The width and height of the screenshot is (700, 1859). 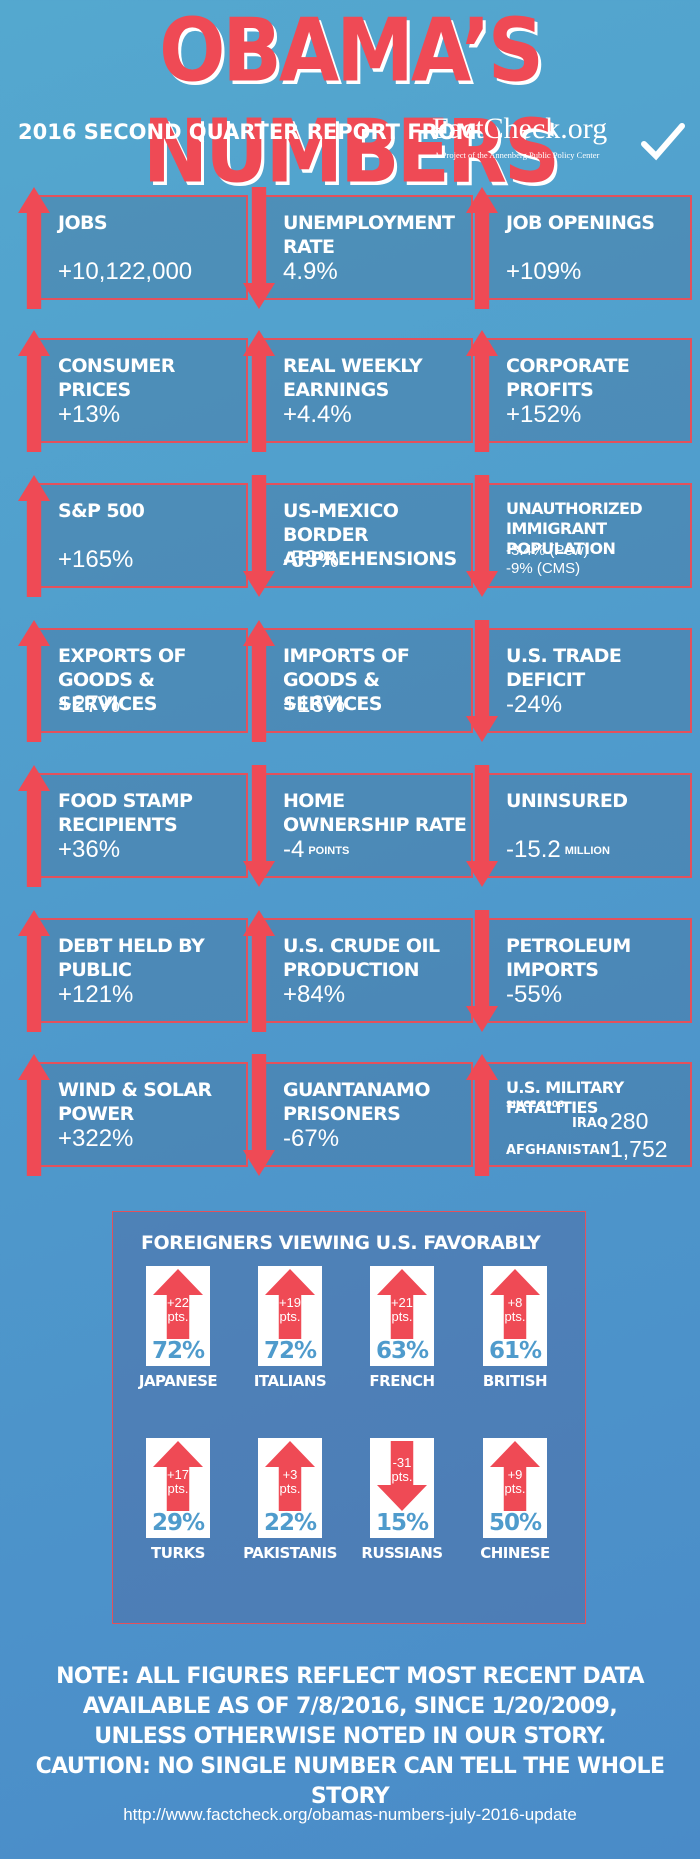 I want to click on stat-value-number: +165%, so click(x=96, y=559).